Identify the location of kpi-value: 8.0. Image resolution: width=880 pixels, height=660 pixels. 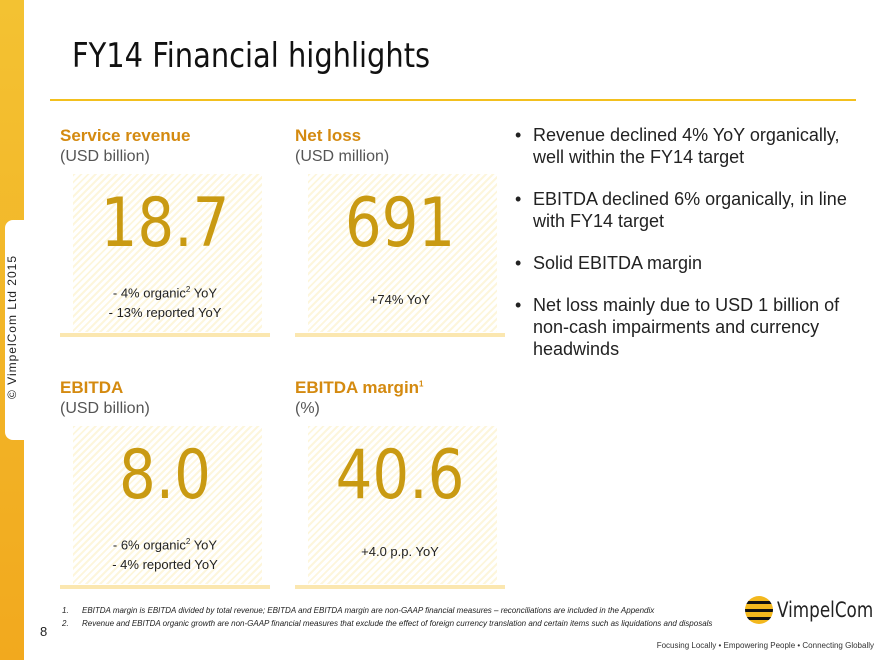
(165, 475).